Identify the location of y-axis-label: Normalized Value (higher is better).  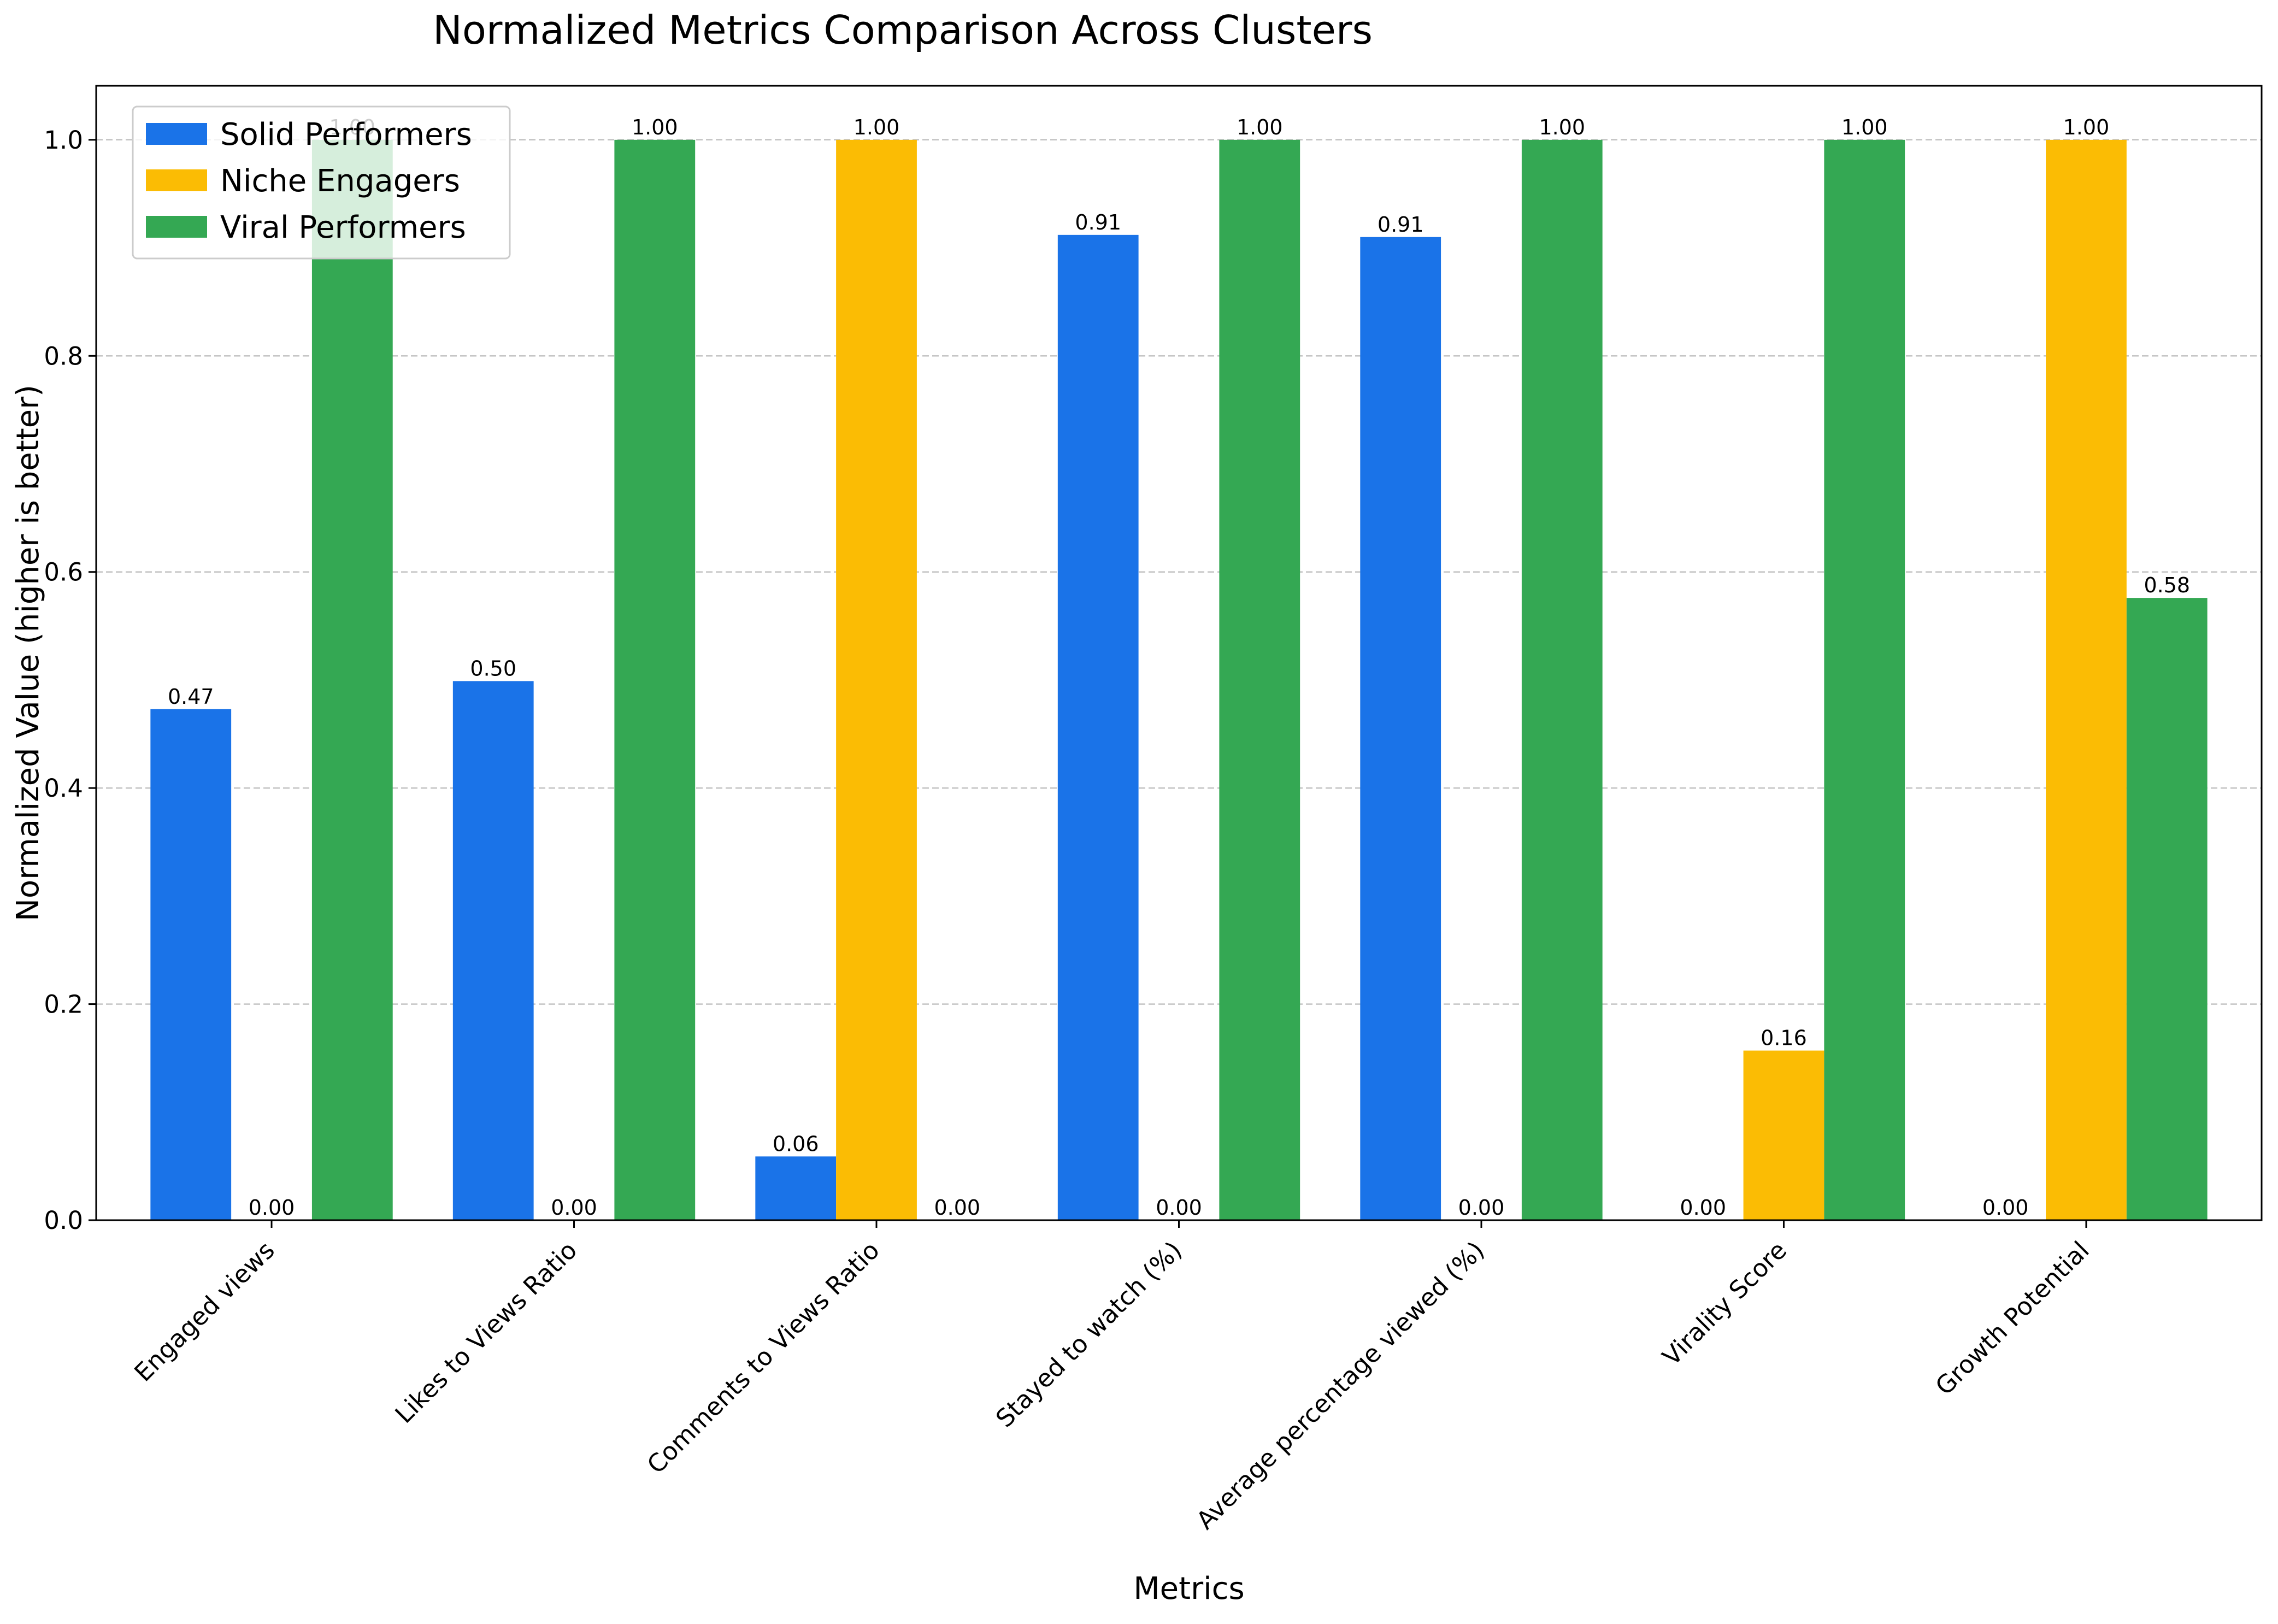
(28, 653).